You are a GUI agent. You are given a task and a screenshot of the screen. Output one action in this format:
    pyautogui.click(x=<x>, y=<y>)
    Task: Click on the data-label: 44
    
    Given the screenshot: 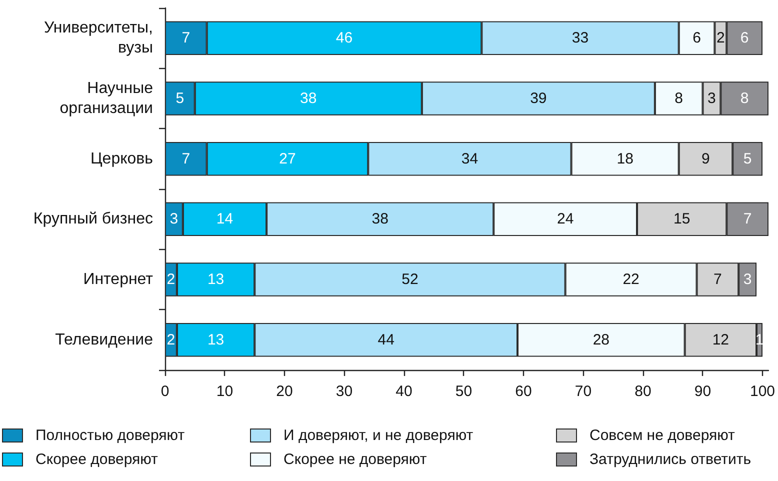 What is the action you would take?
    pyautogui.click(x=386, y=339)
    